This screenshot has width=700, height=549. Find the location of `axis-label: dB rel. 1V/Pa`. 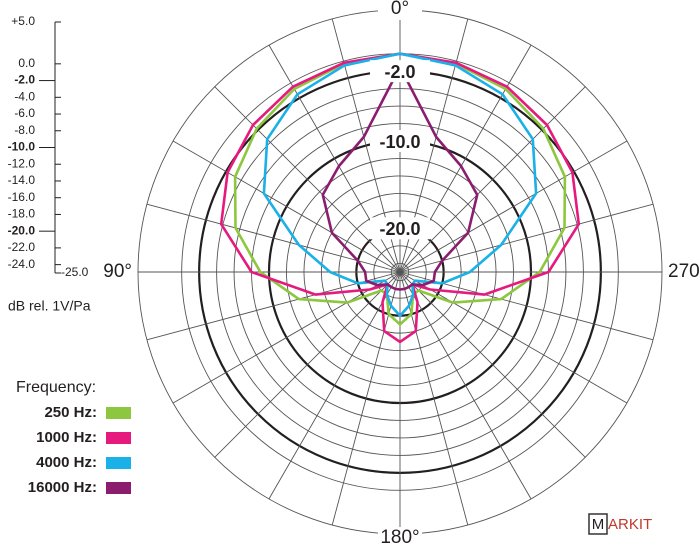

axis-label: dB rel. 1V/Pa is located at coordinates (49, 306).